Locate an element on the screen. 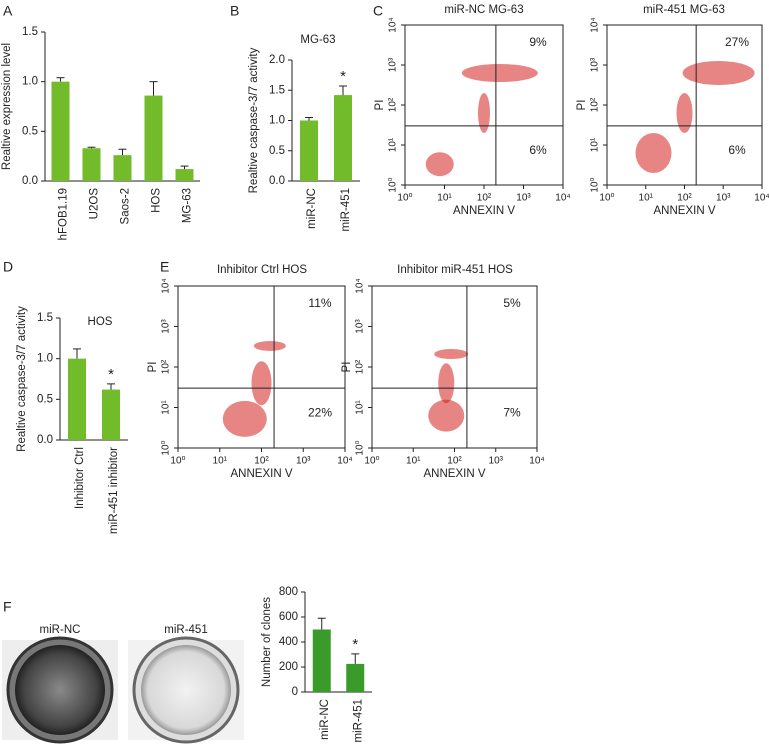 This screenshot has width=769, height=754. y-tick-label: 800 is located at coordinates (288, 592).